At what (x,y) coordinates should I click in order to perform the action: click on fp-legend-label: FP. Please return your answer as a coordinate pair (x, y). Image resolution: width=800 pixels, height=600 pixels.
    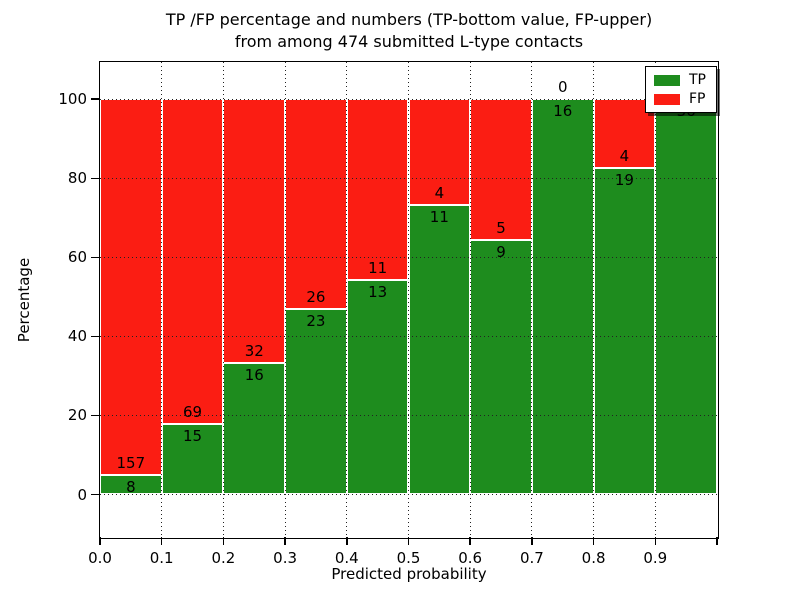
    Looking at the image, I should click on (697, 99).